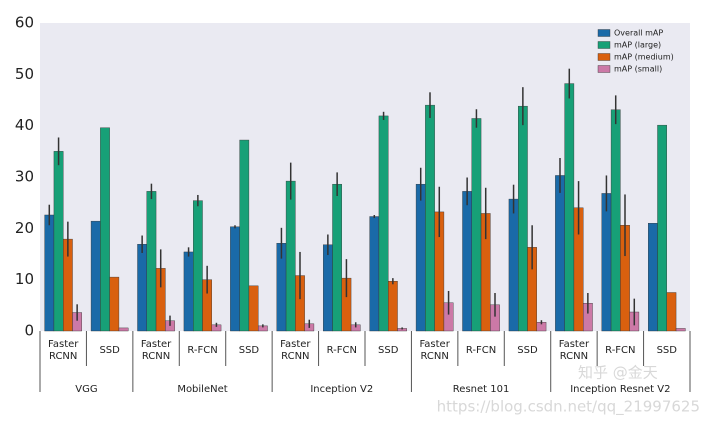  Describe the element at coordinates (637, 45) in the screenshot. I see `legend-label: mAP (large)` at that location.